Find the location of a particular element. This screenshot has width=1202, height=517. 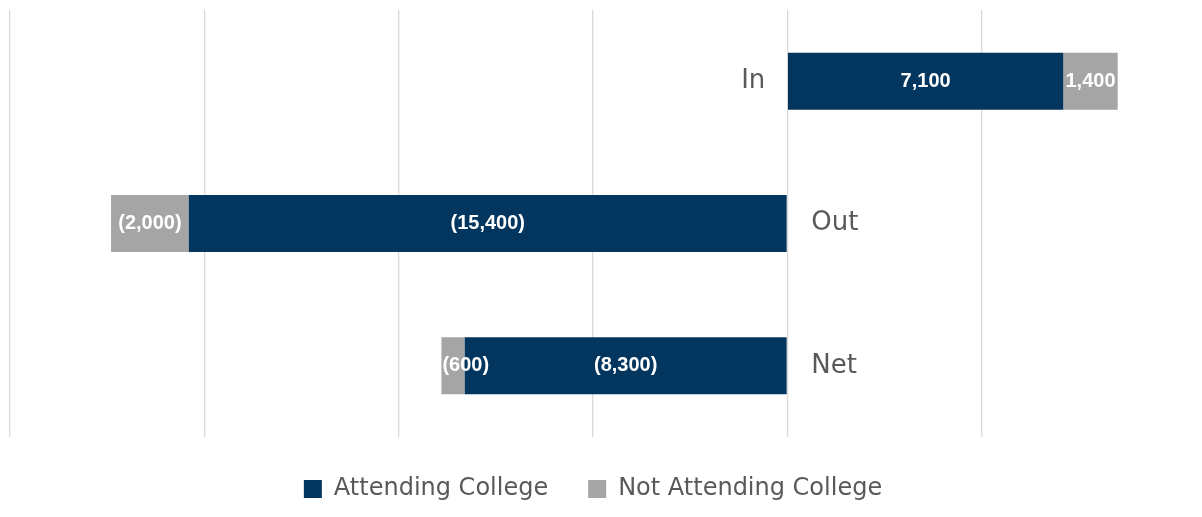

data-label: 7,100 is located at coordinates (925, 79).